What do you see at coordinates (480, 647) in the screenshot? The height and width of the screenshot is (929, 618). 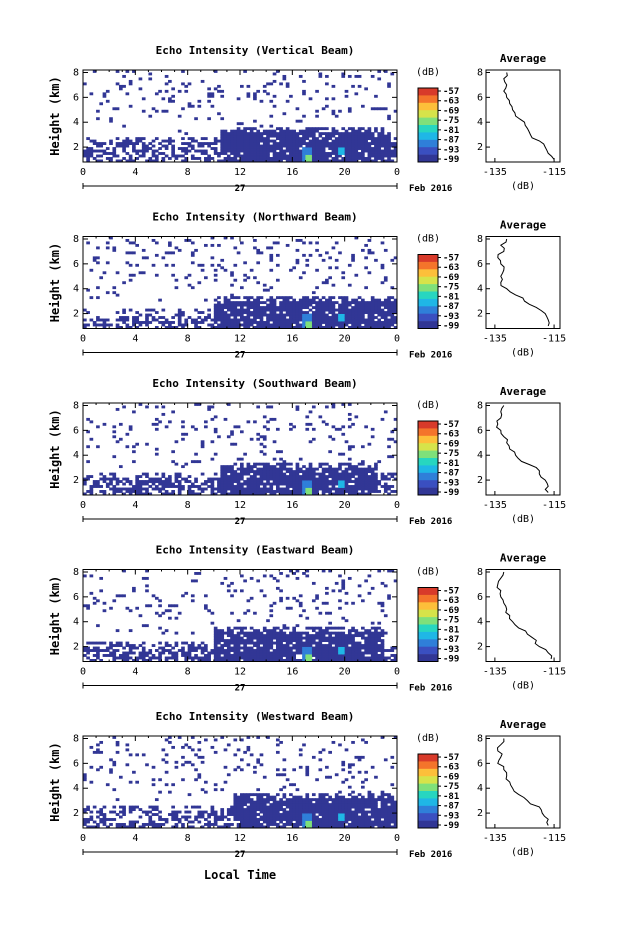 I see `average-y-tick-label: 2` at bounding box center [480, 647].